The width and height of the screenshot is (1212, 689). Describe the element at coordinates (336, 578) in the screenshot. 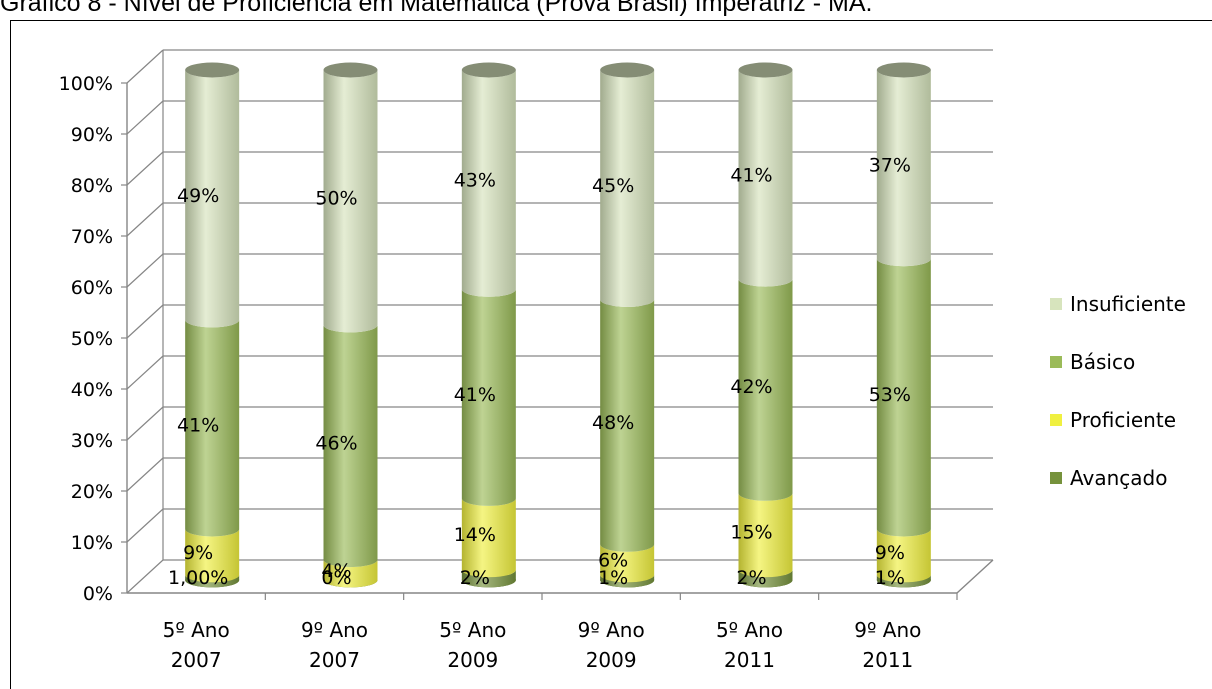

I see `data-label: 0%` at that location.